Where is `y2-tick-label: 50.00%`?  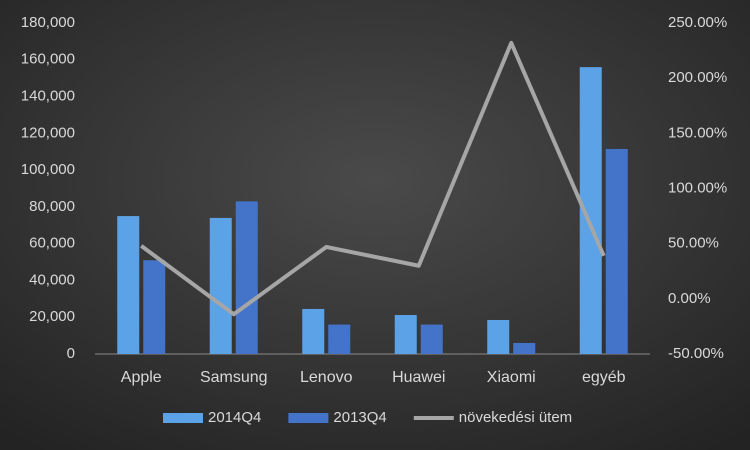 y2-tick-label: 50.00% is located at coordinates (693, 243).